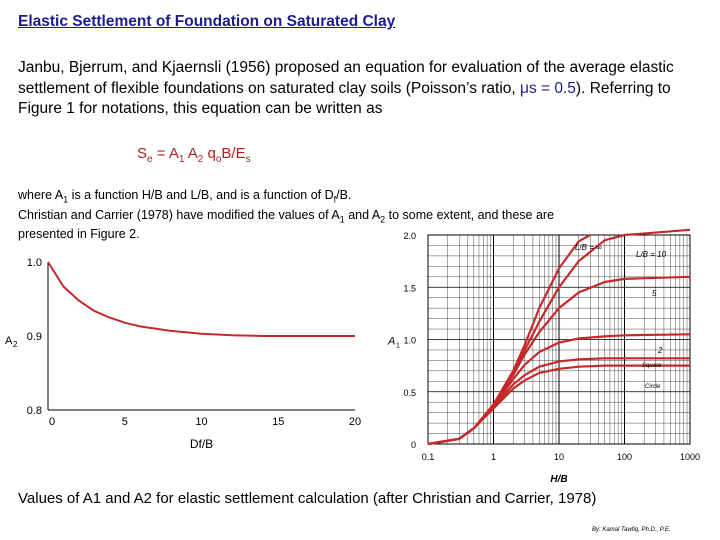  What do you see at coordinates (125, 422) in the screenshot?
I see `a2-x-tick-label: 5` at bounding box center [125, 422].